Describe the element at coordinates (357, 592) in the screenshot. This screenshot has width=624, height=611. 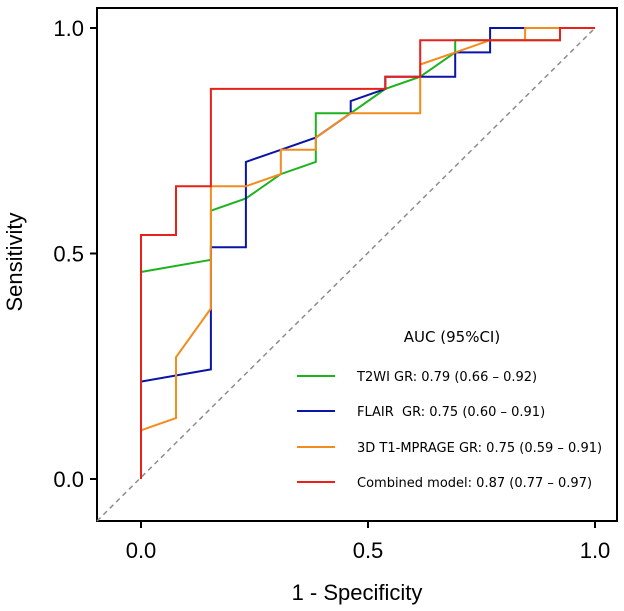
I see `x-axis-title: 1 - Specificity` at that location.